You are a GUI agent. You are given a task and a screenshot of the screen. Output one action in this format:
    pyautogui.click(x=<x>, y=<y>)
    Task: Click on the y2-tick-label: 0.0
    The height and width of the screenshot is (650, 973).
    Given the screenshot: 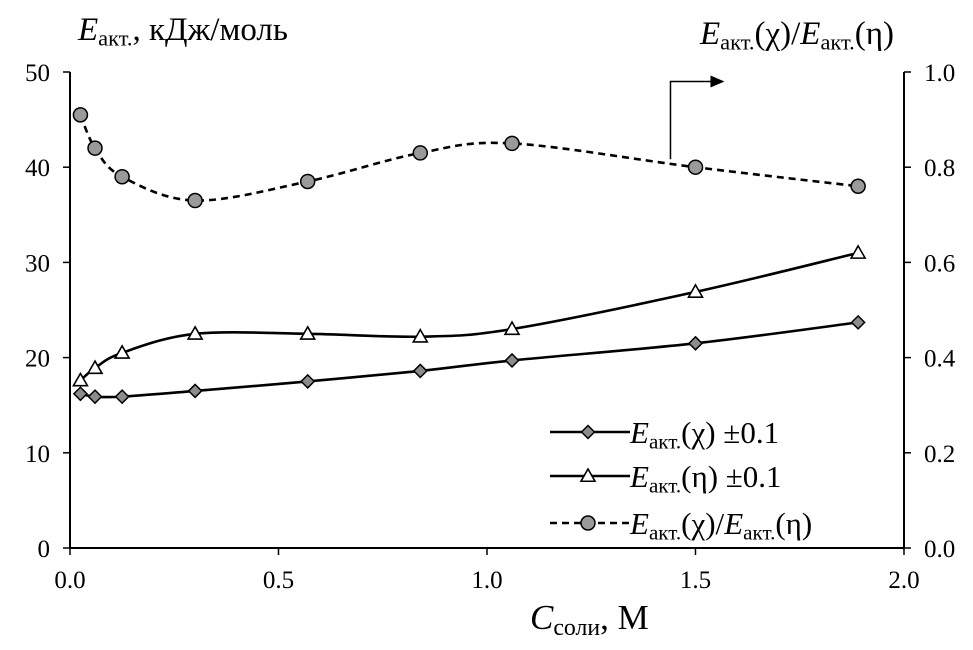 What is the action you would take?
    pyautogui.click(x=939, y=549)
    